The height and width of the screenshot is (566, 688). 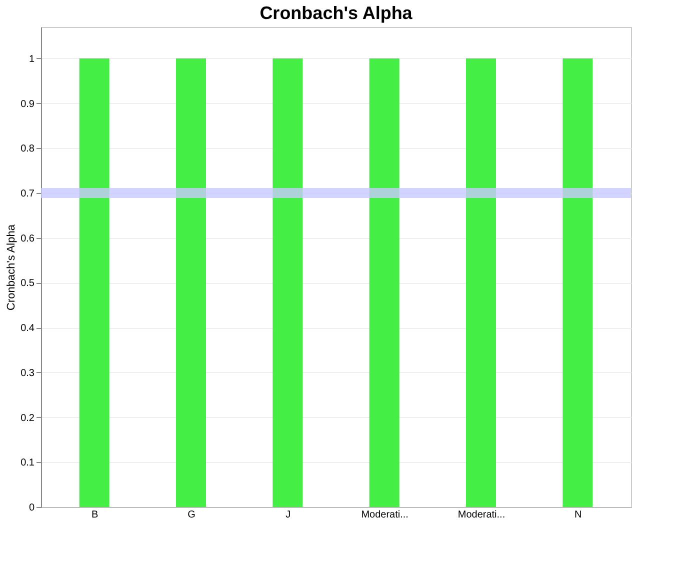 I want to click on y-tick-label: 0.9, so click(x=27, y=104).